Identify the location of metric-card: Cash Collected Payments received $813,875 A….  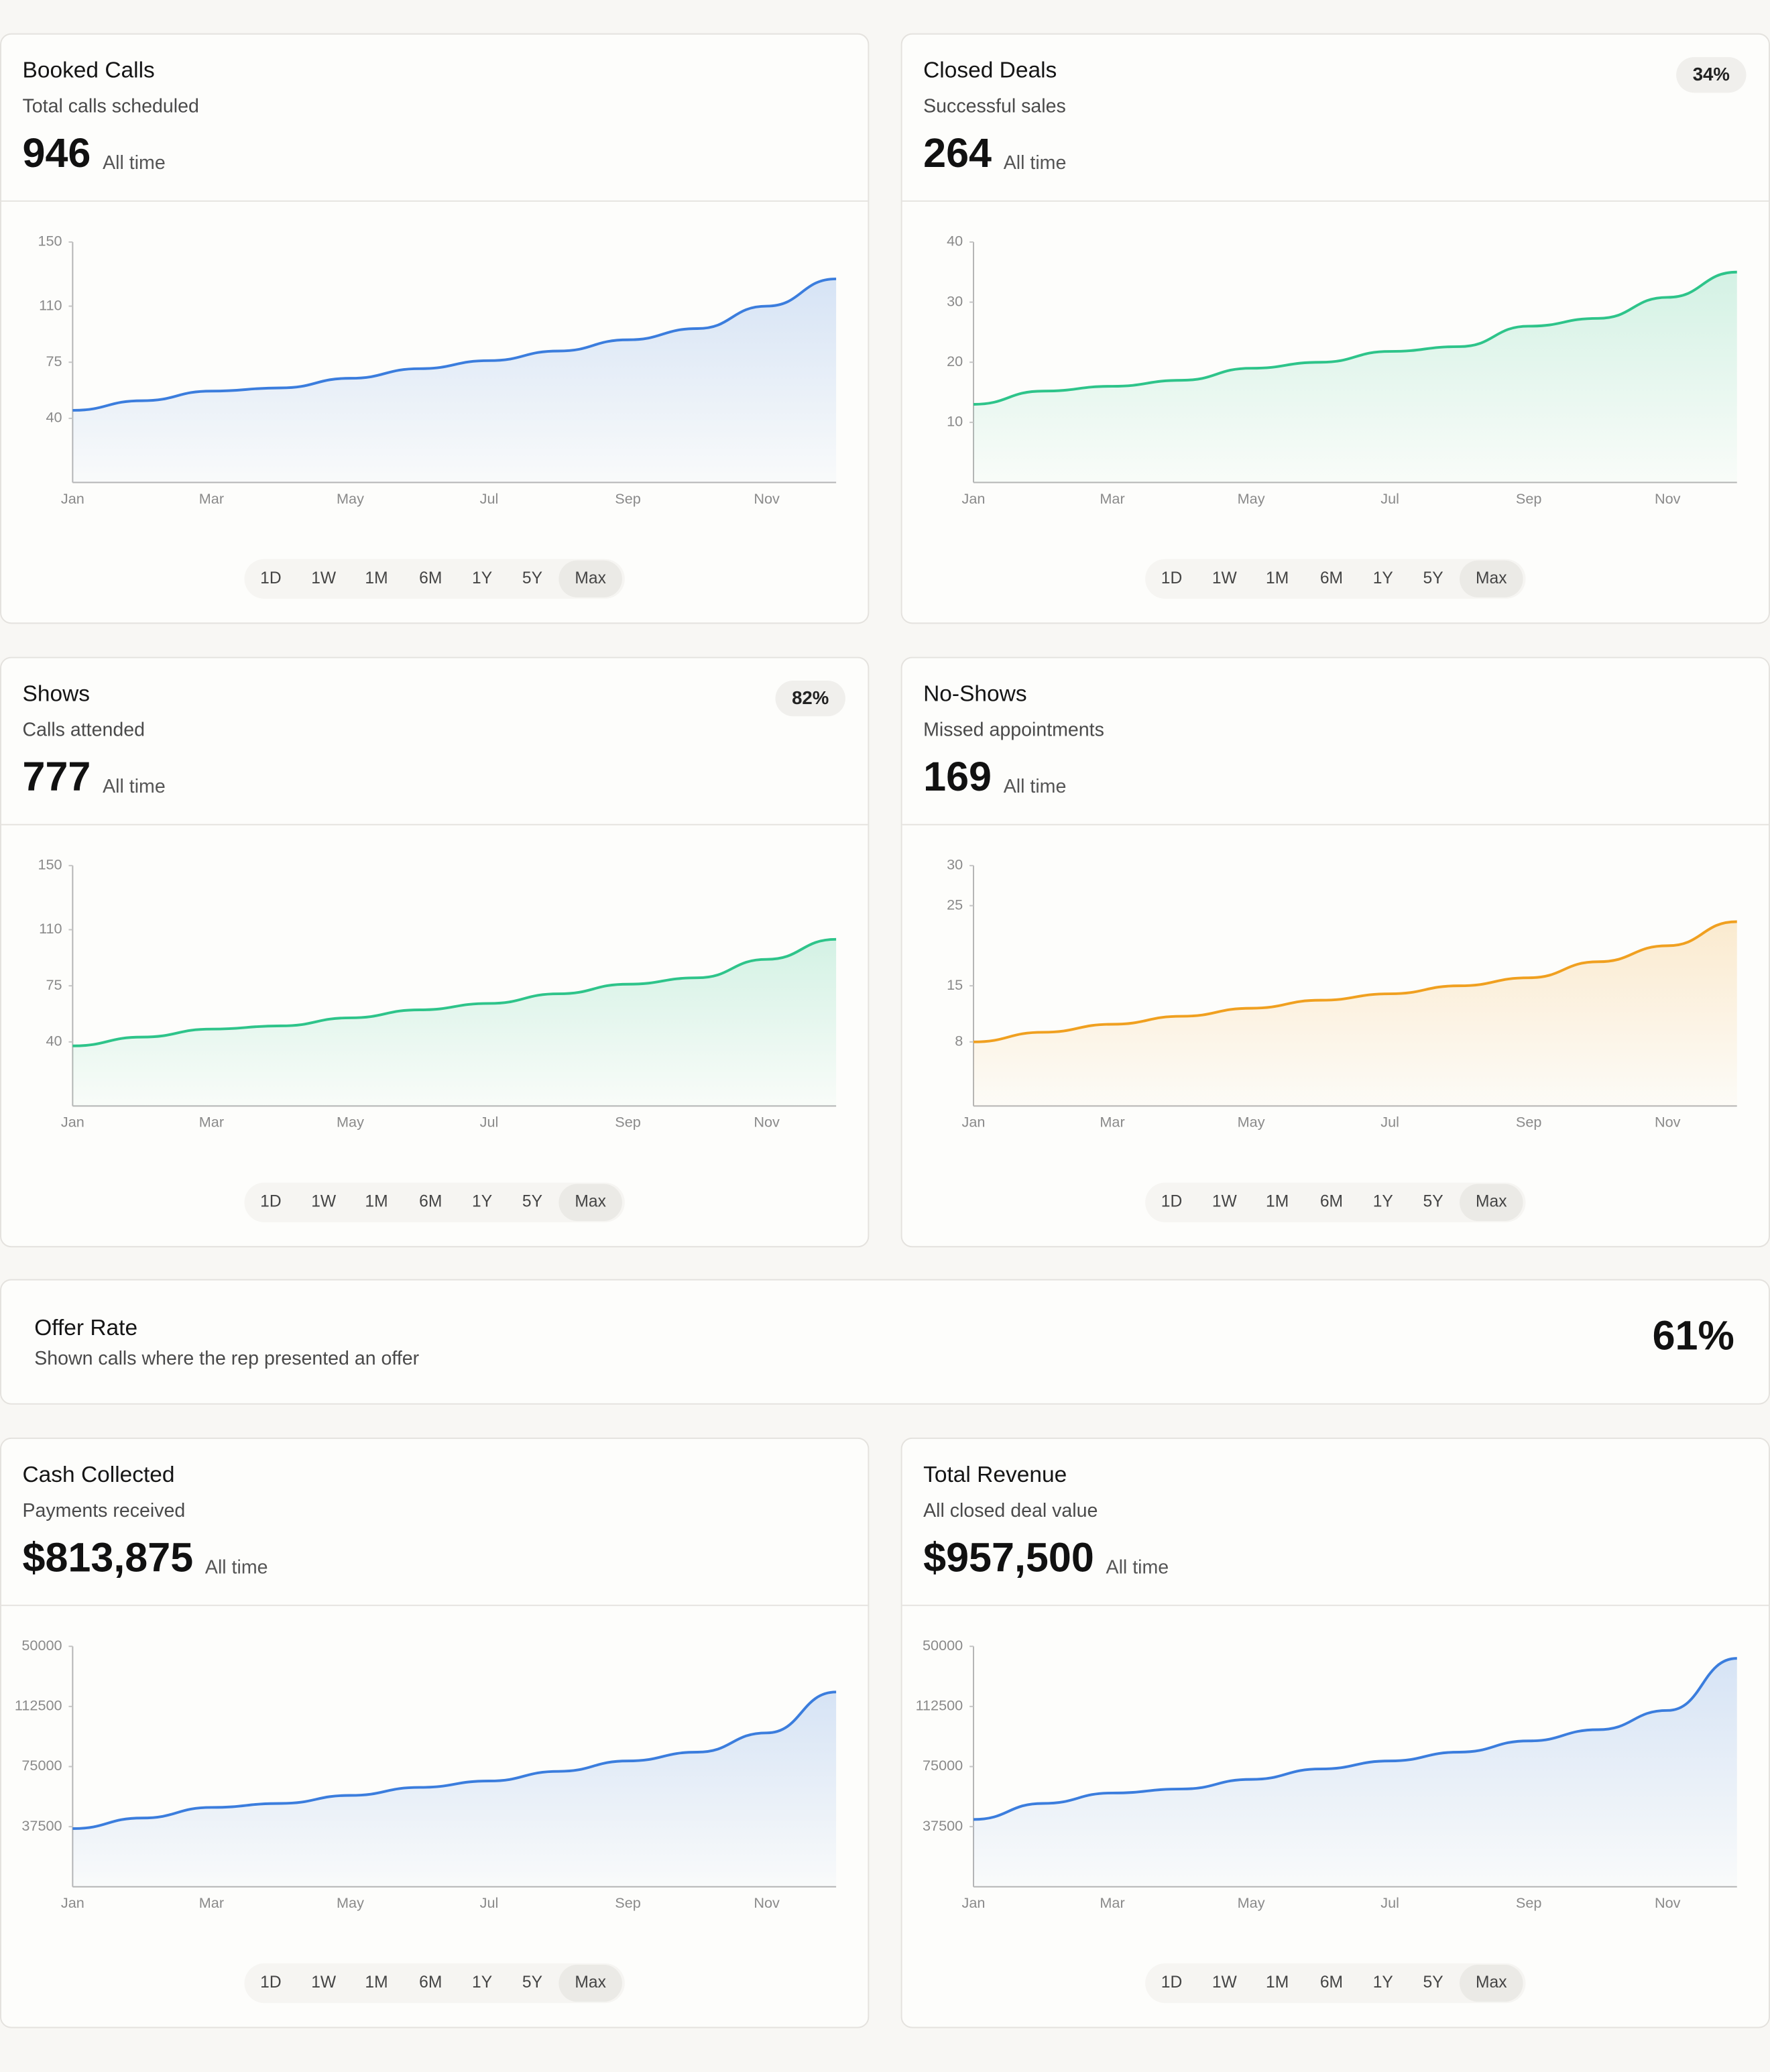
(435, 1733).